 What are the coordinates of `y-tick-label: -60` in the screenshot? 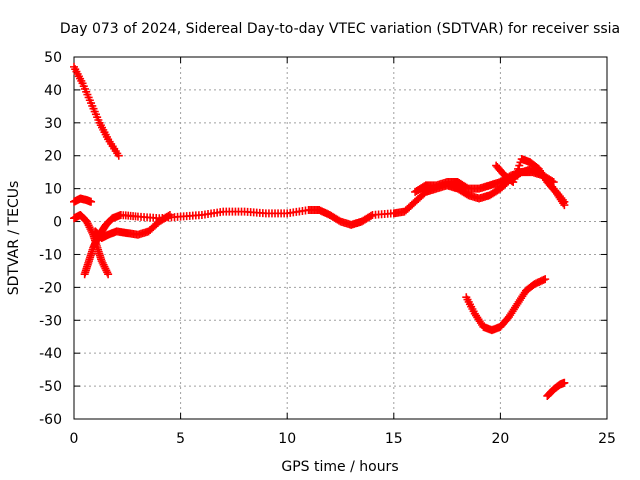 It's located at (50, 420).